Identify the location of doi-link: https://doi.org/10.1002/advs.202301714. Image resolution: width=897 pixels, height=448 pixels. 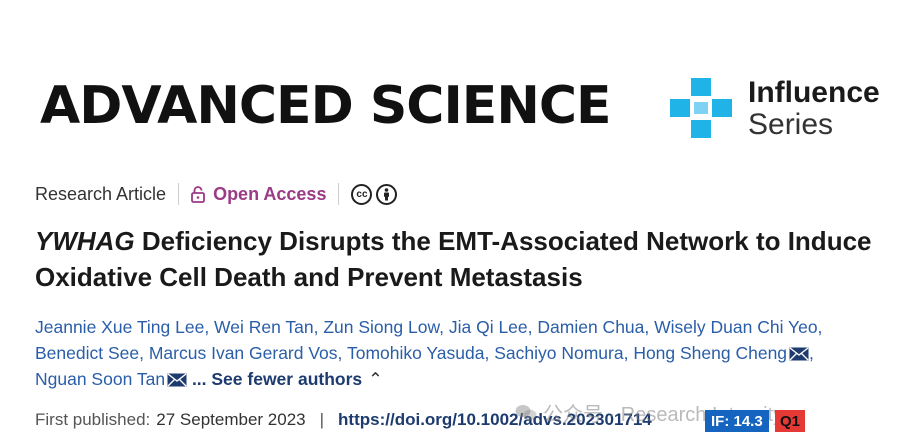
(495, 419).